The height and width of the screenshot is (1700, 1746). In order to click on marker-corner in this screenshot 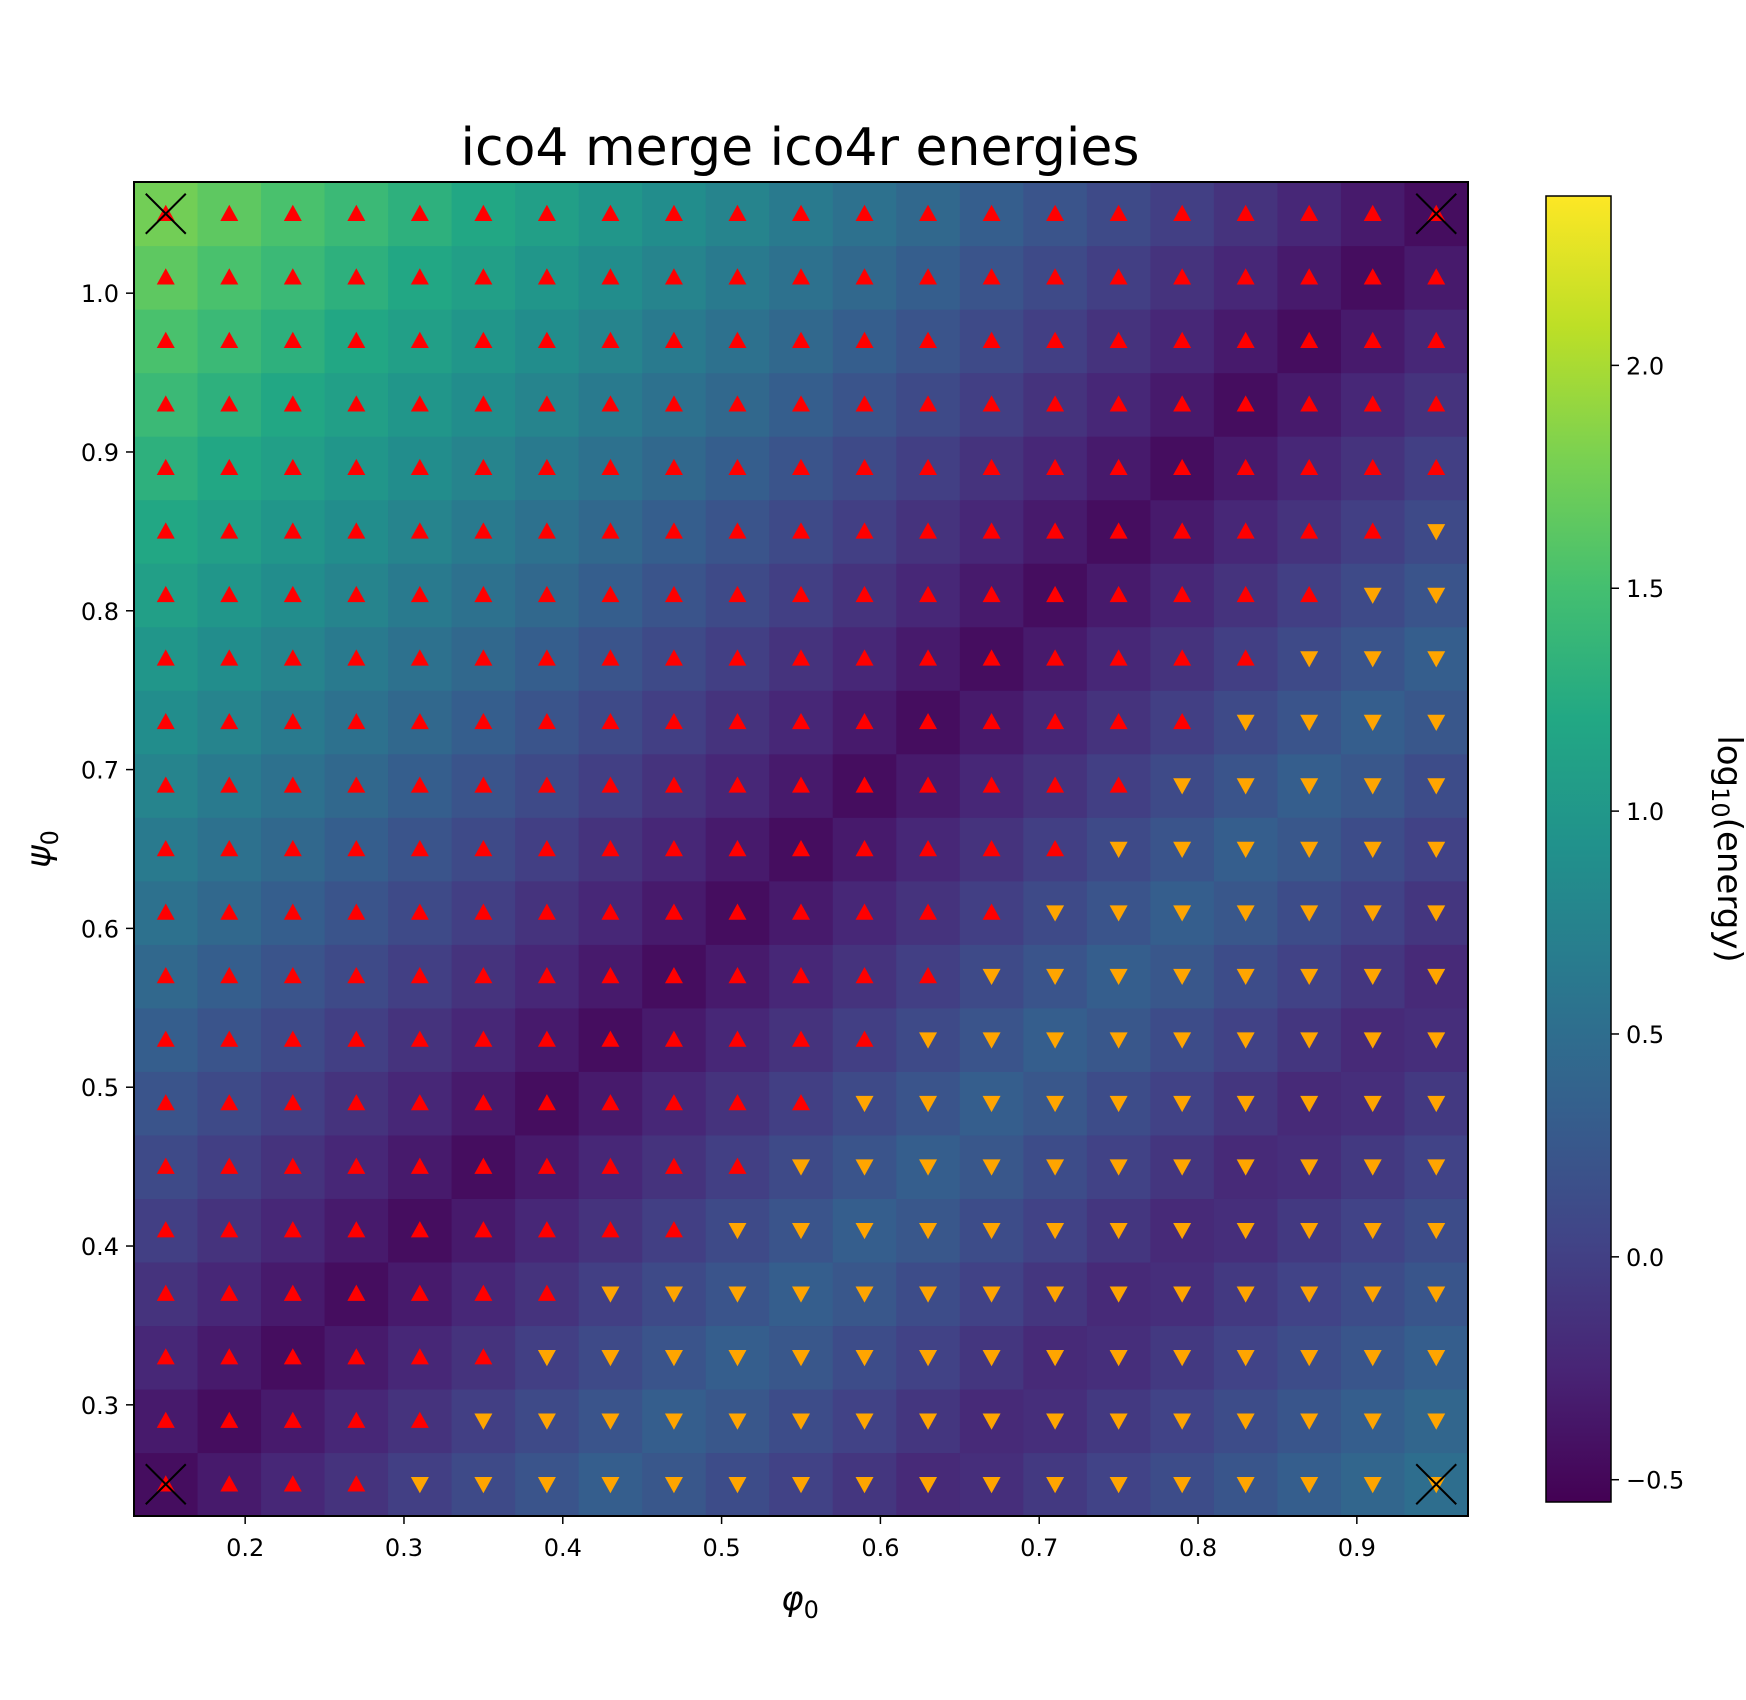, I will do `click(166, 214)`.